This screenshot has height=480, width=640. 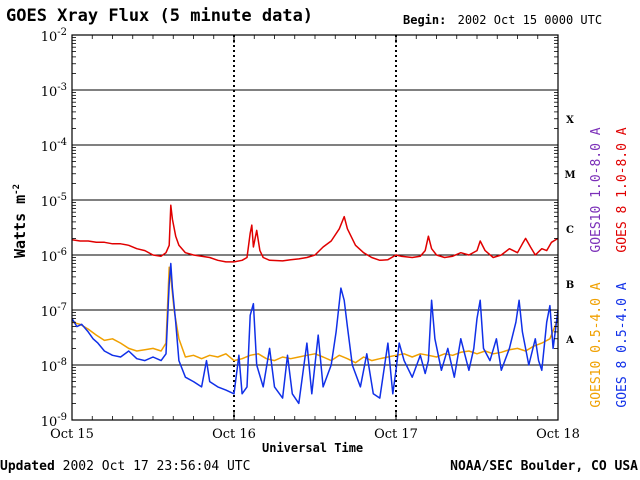 What do you see at coordinates (27, 466) in the screenshot?
I see `footer-updated-label: Updated` at bounding box center [27, 466].